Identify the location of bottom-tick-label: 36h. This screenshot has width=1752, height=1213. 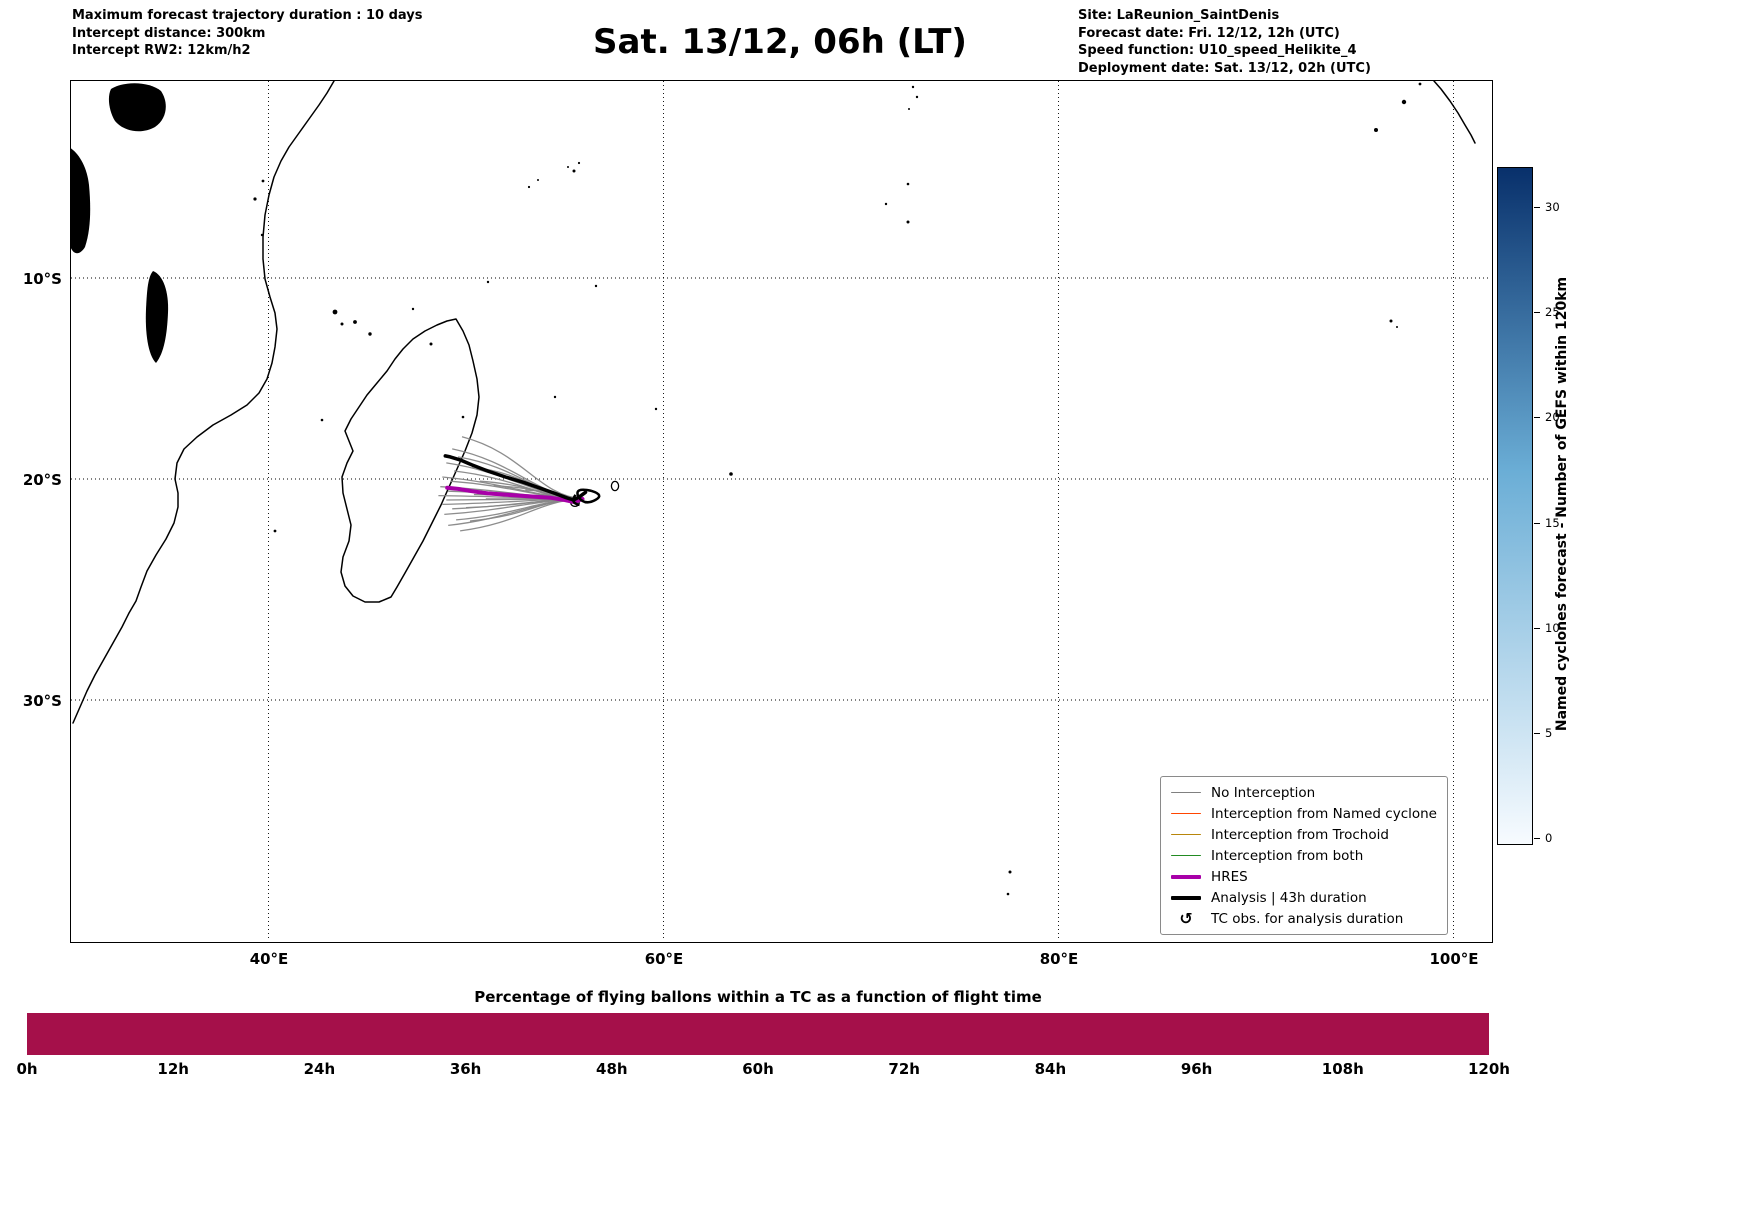
(465, 1069).